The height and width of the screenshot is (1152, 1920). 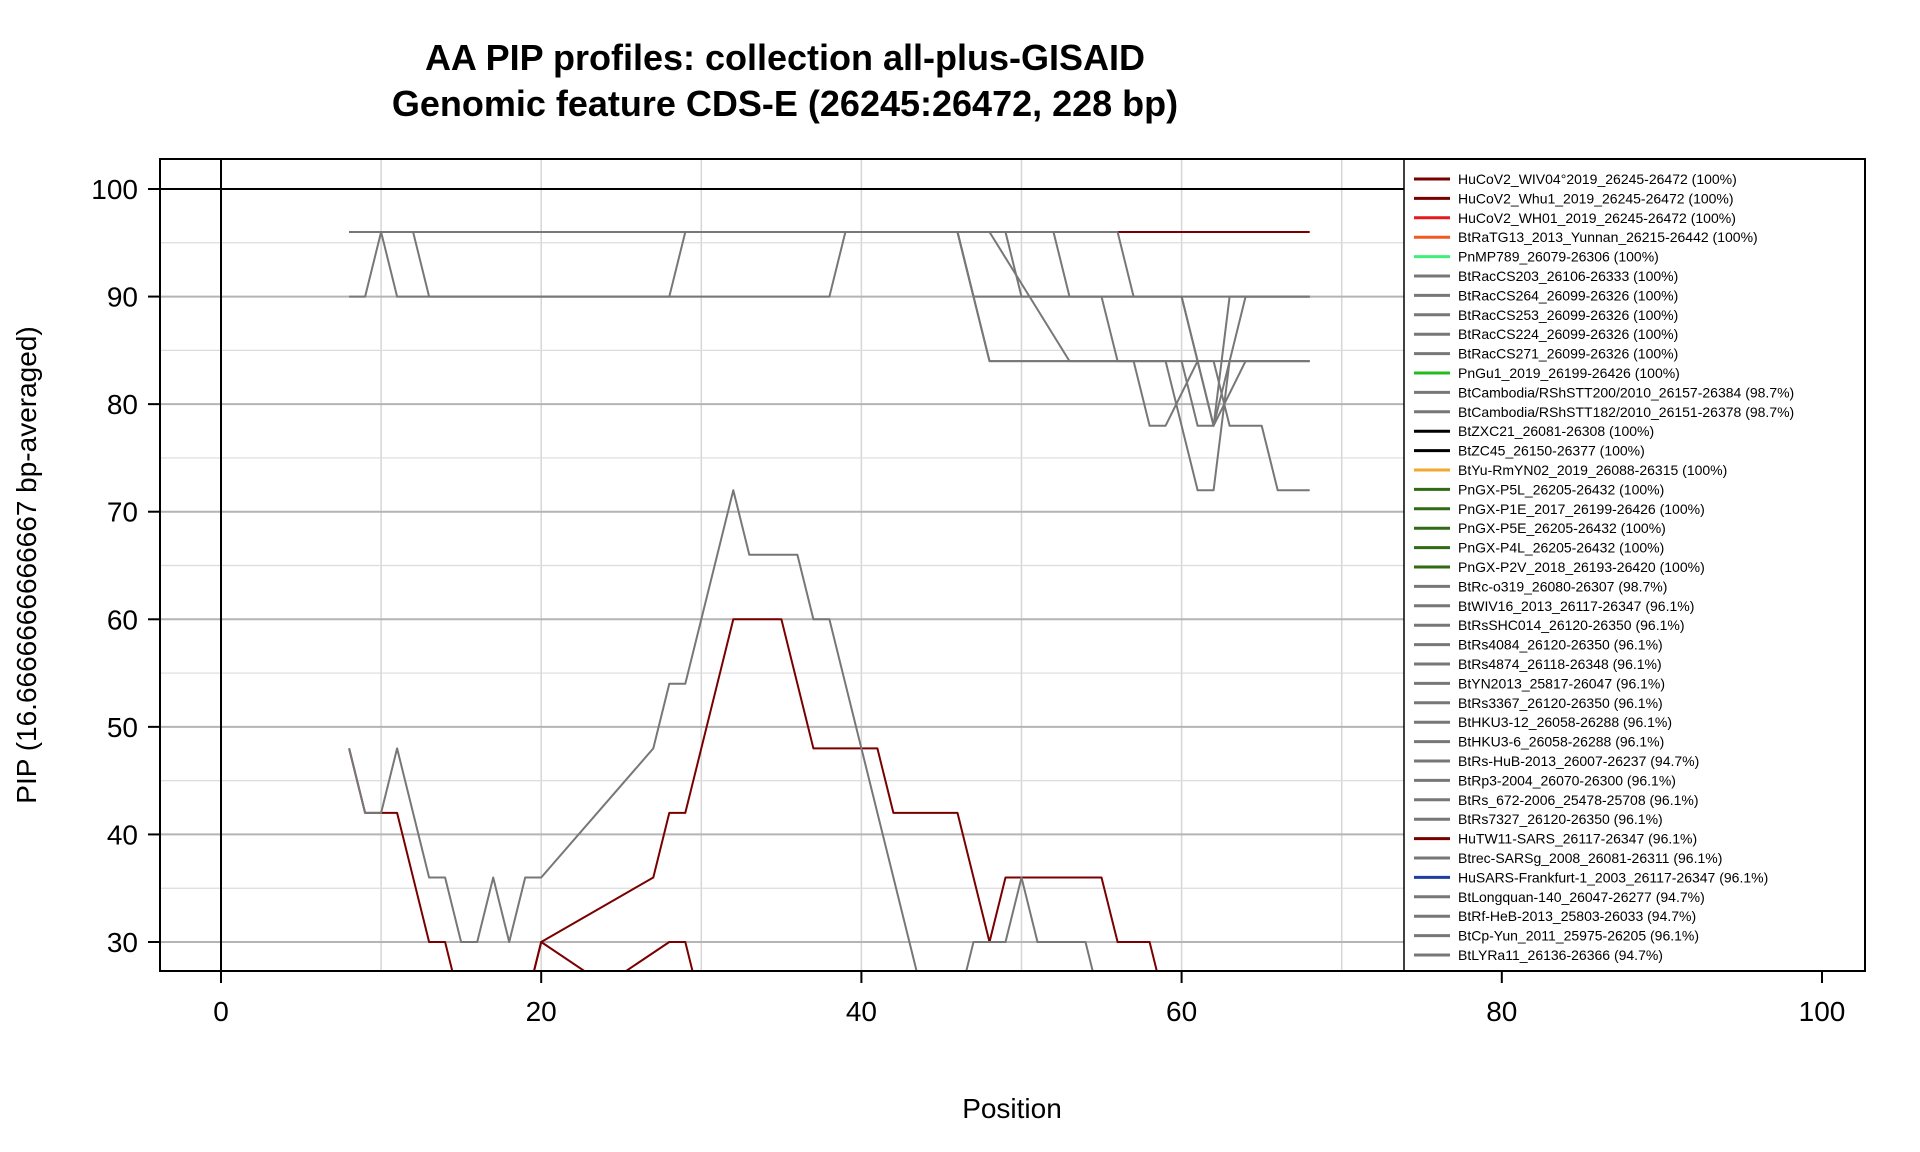 I want to click on legend-item: BtYN2013_25817-26047 (96.1%), so click(x=1539, y=683).